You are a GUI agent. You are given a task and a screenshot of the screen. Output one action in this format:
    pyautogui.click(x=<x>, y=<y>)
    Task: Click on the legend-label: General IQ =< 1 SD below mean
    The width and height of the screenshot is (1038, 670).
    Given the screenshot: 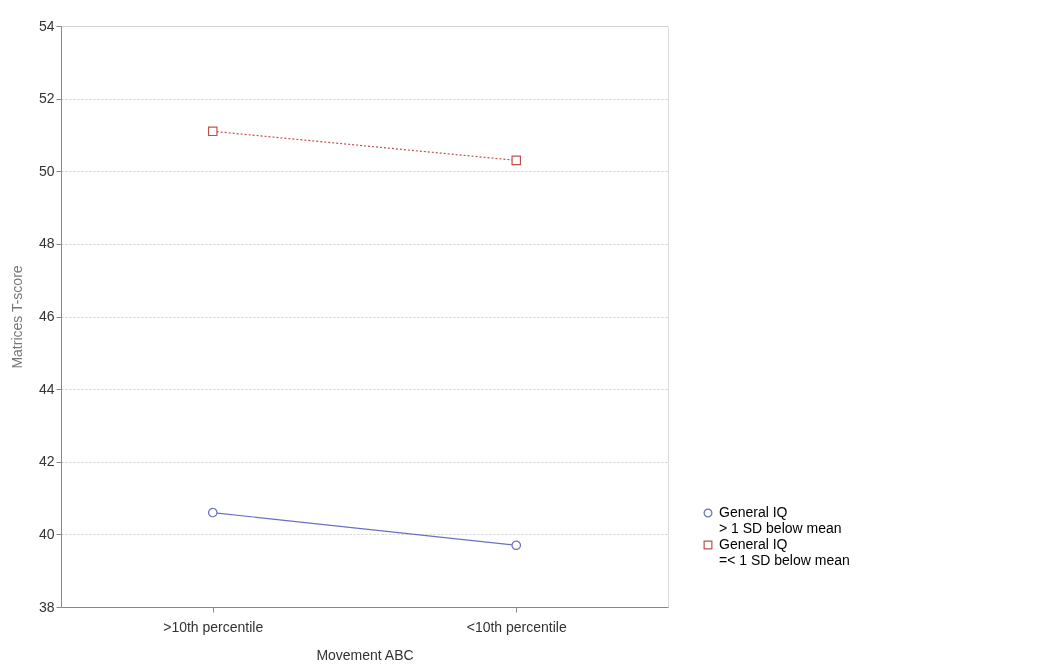 What is the action you would take?
    pyautogui.click(x=784, y=552)
    